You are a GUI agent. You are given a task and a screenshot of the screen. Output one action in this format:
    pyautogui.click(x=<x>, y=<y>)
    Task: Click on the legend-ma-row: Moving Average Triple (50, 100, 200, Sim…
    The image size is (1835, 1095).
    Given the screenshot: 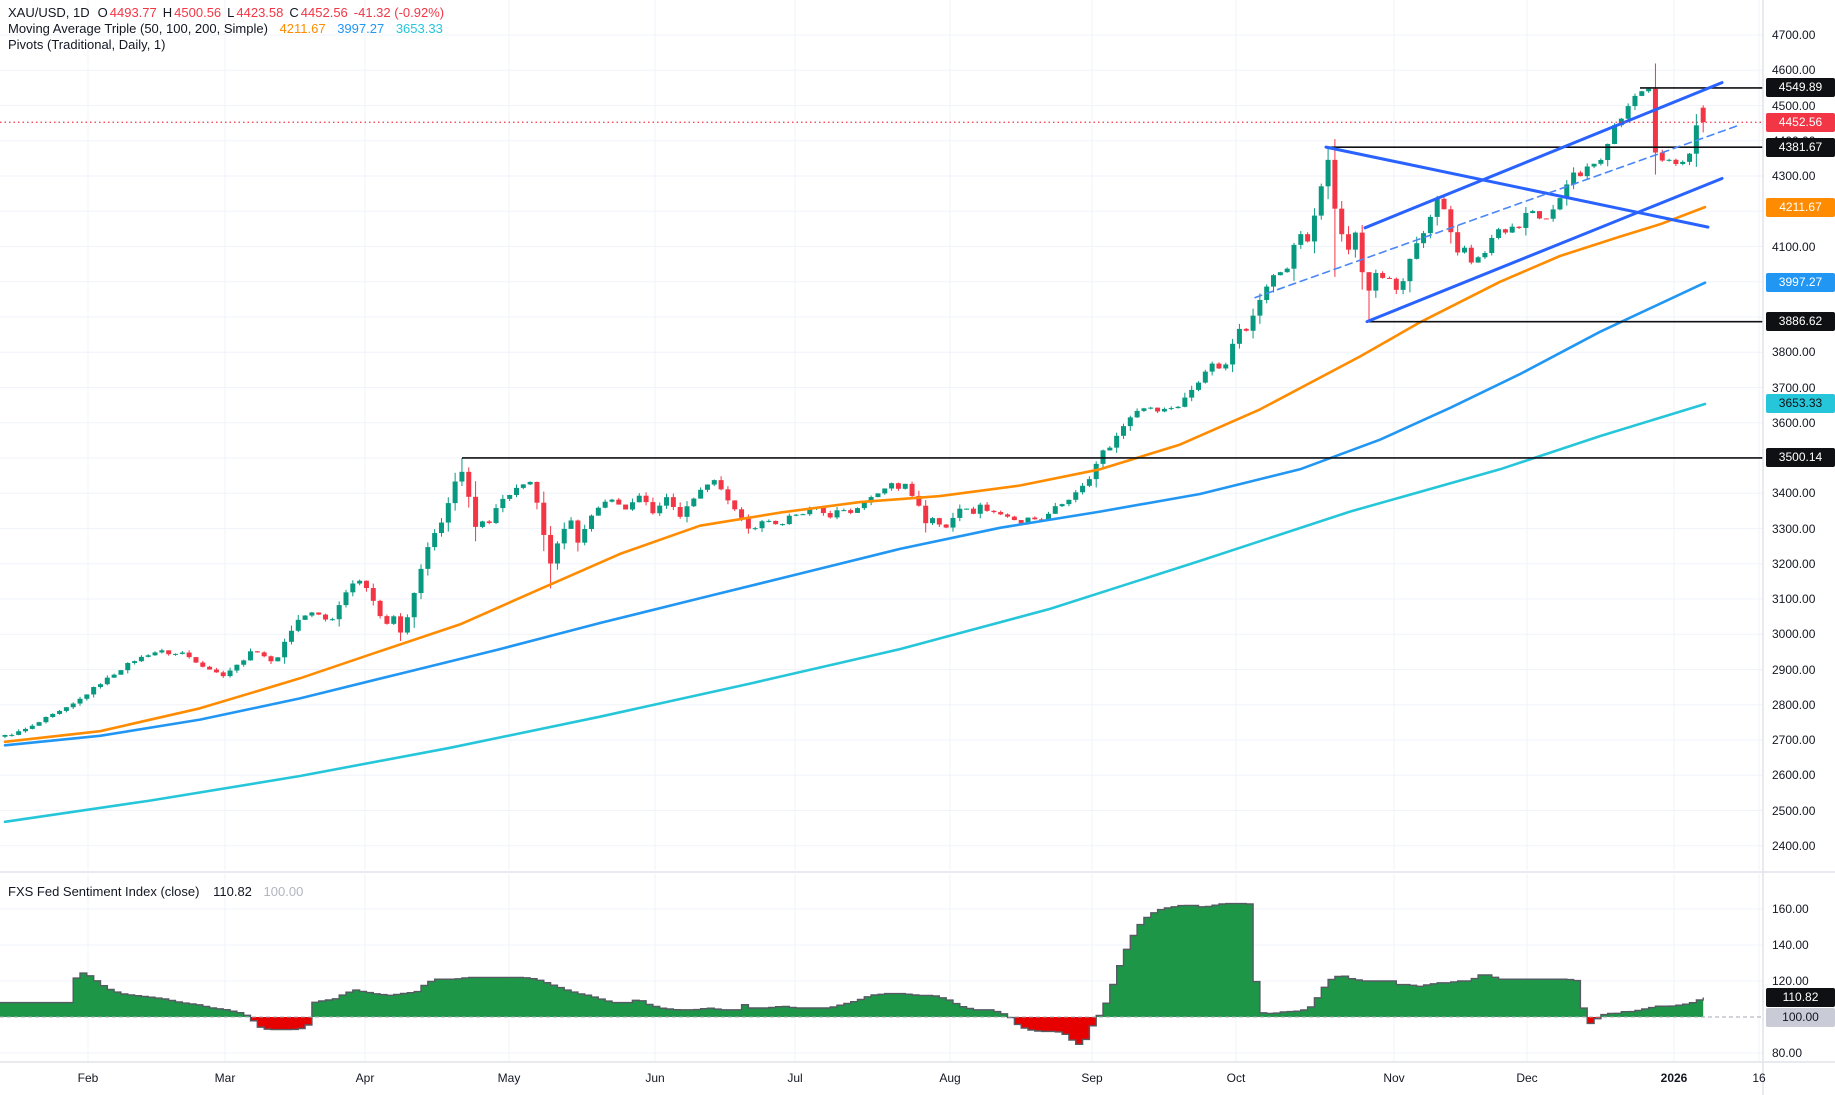 What is the action you would take?
    pyautogui.click(x=226, y=29)
    